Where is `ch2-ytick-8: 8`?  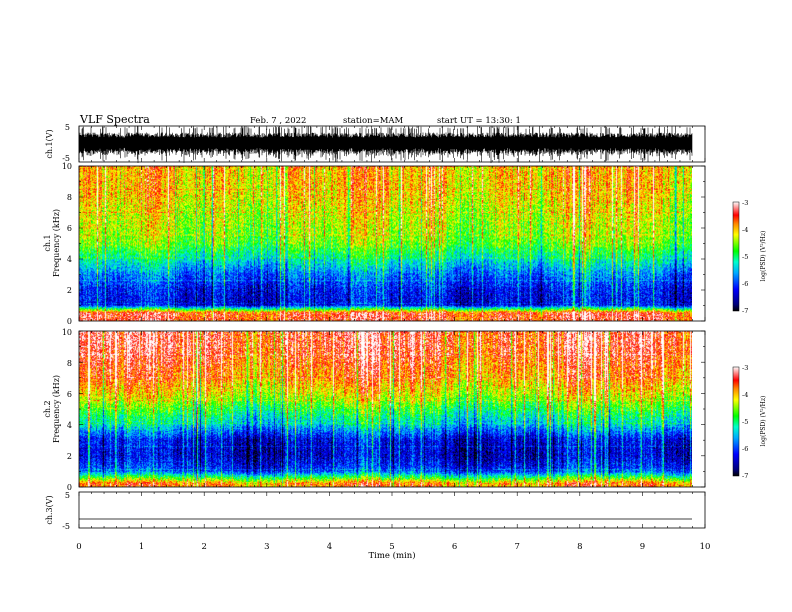
ch2-ytick-8: 8 is located at coordinates (69, 363).